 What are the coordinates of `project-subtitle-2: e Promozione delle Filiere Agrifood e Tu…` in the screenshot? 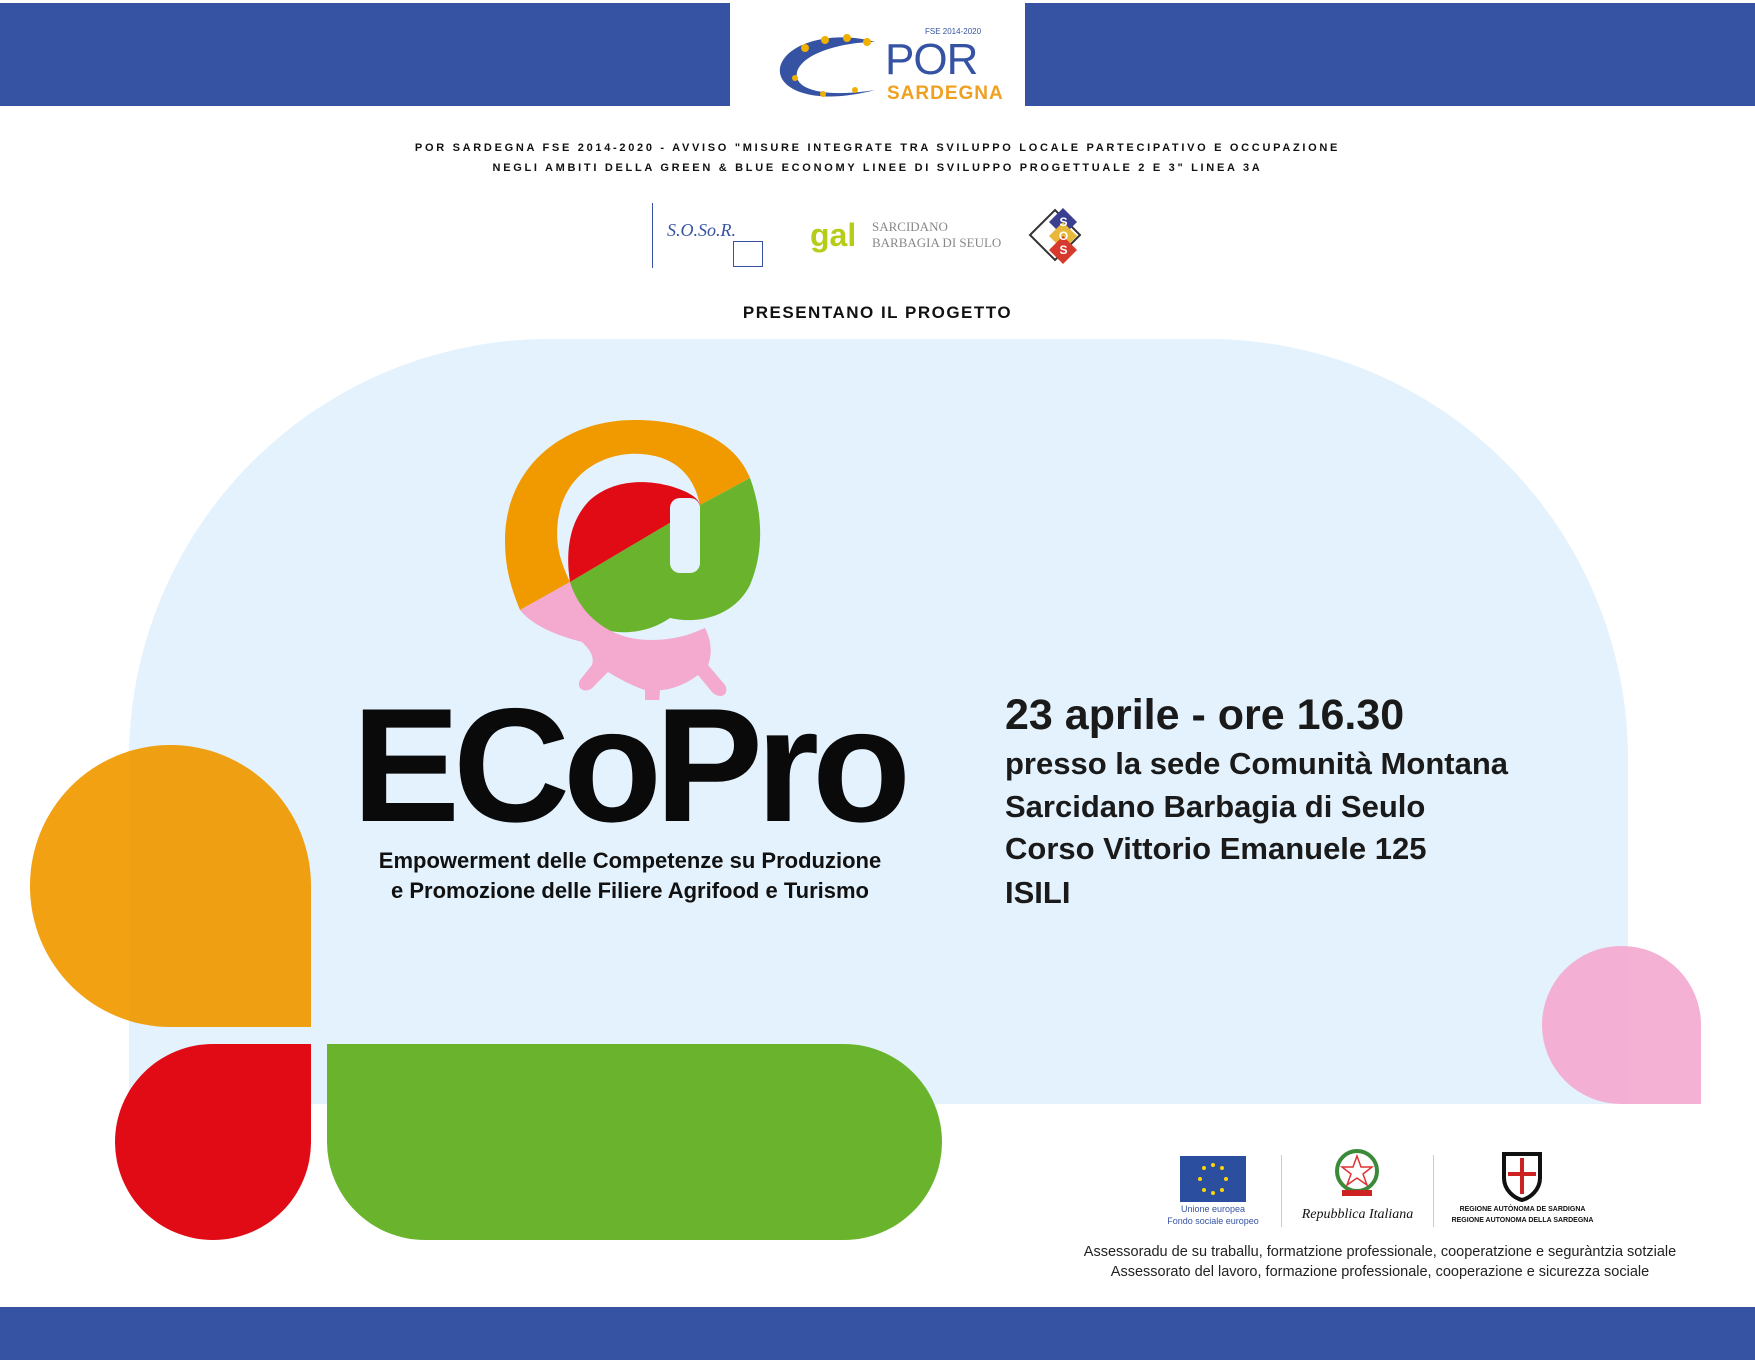 It's located at (630, 890).